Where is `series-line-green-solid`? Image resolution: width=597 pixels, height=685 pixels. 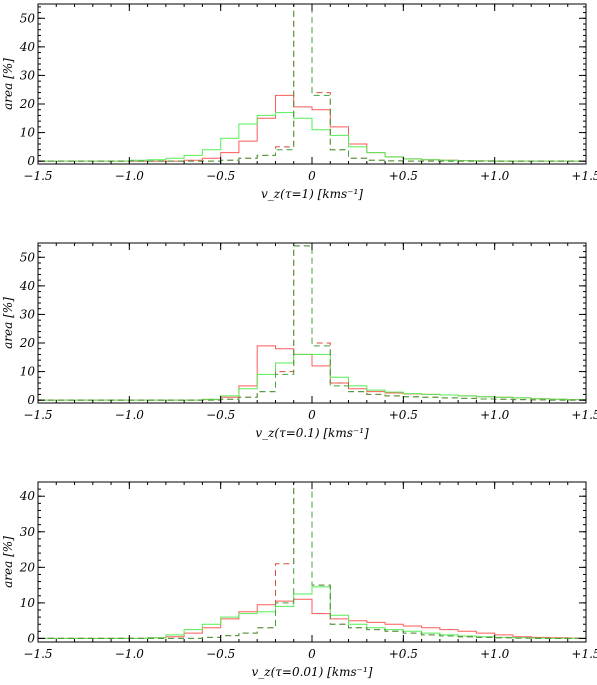
series-line-green-solid is located at coordinates (312, 137).